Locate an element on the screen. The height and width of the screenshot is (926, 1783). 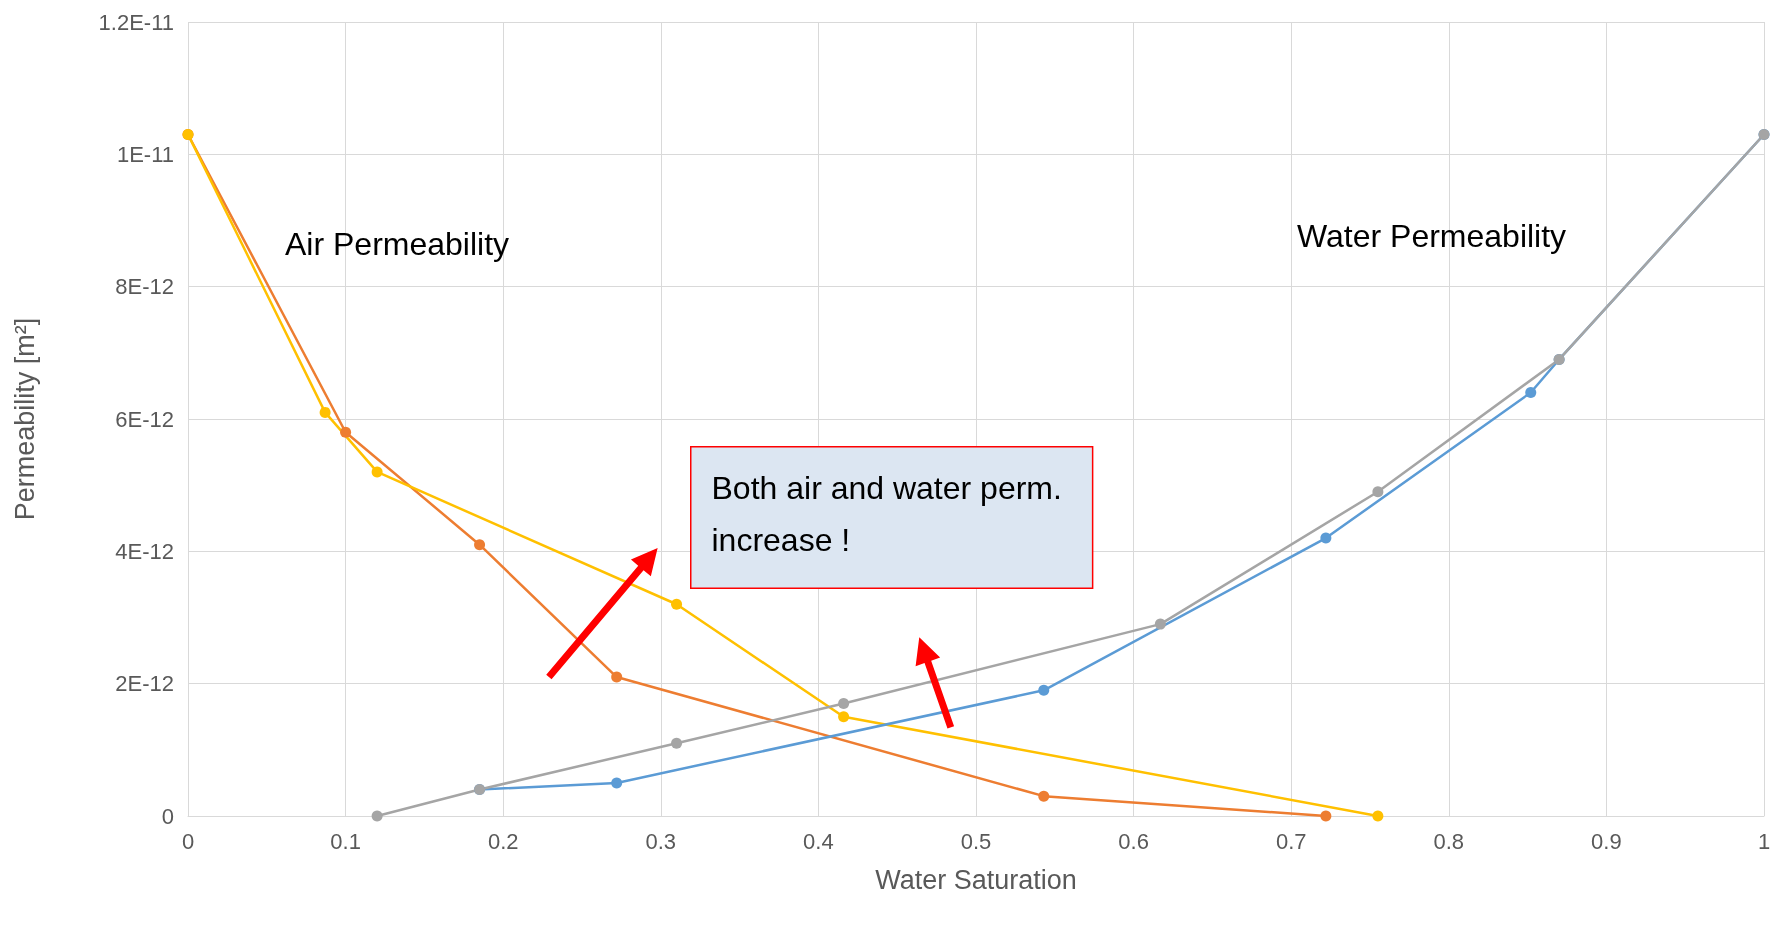
x-tick-label: 0.1 is located at coordinates (345, 841).